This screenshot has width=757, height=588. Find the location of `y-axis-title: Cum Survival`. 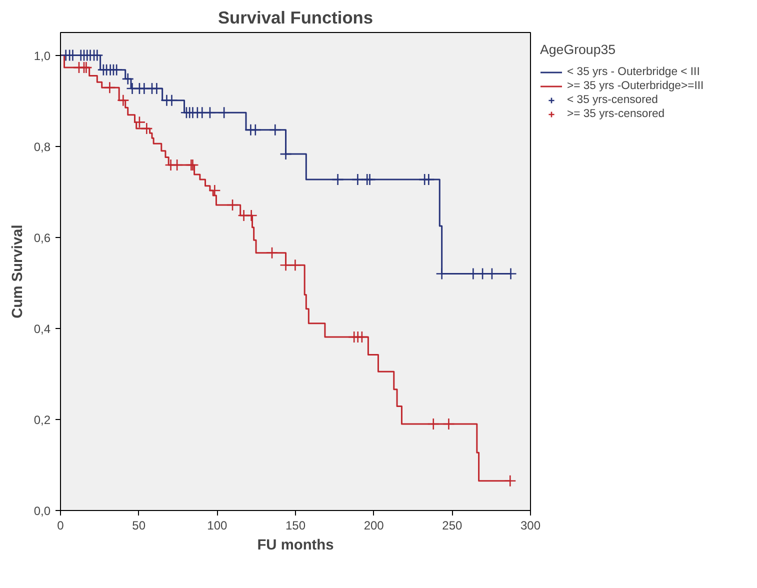

y-axis-title: Cum Survival is located at coordinates (18, 271).